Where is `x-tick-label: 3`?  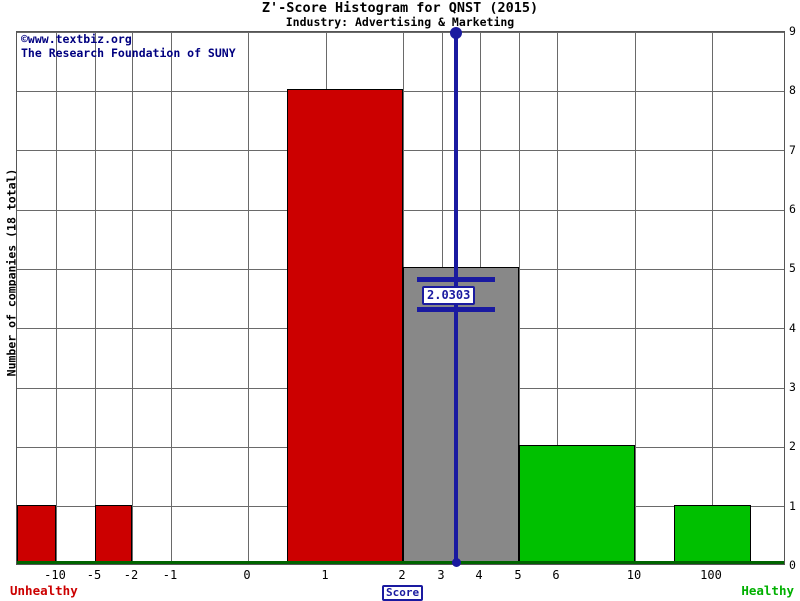 x-tick-label: 3 is located at coordinates (441, 575).